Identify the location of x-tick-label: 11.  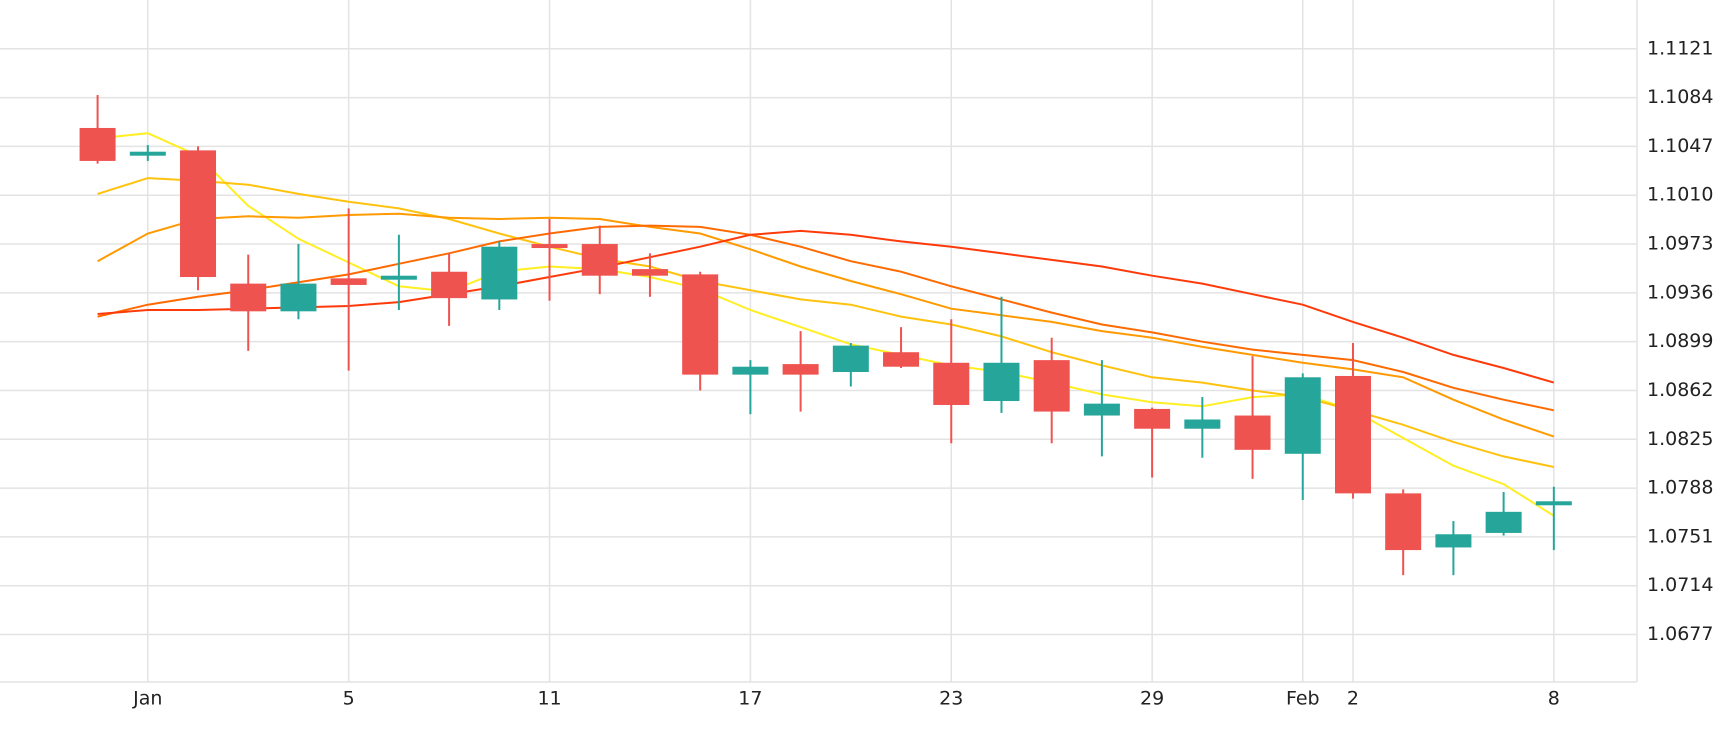
(549, 699).